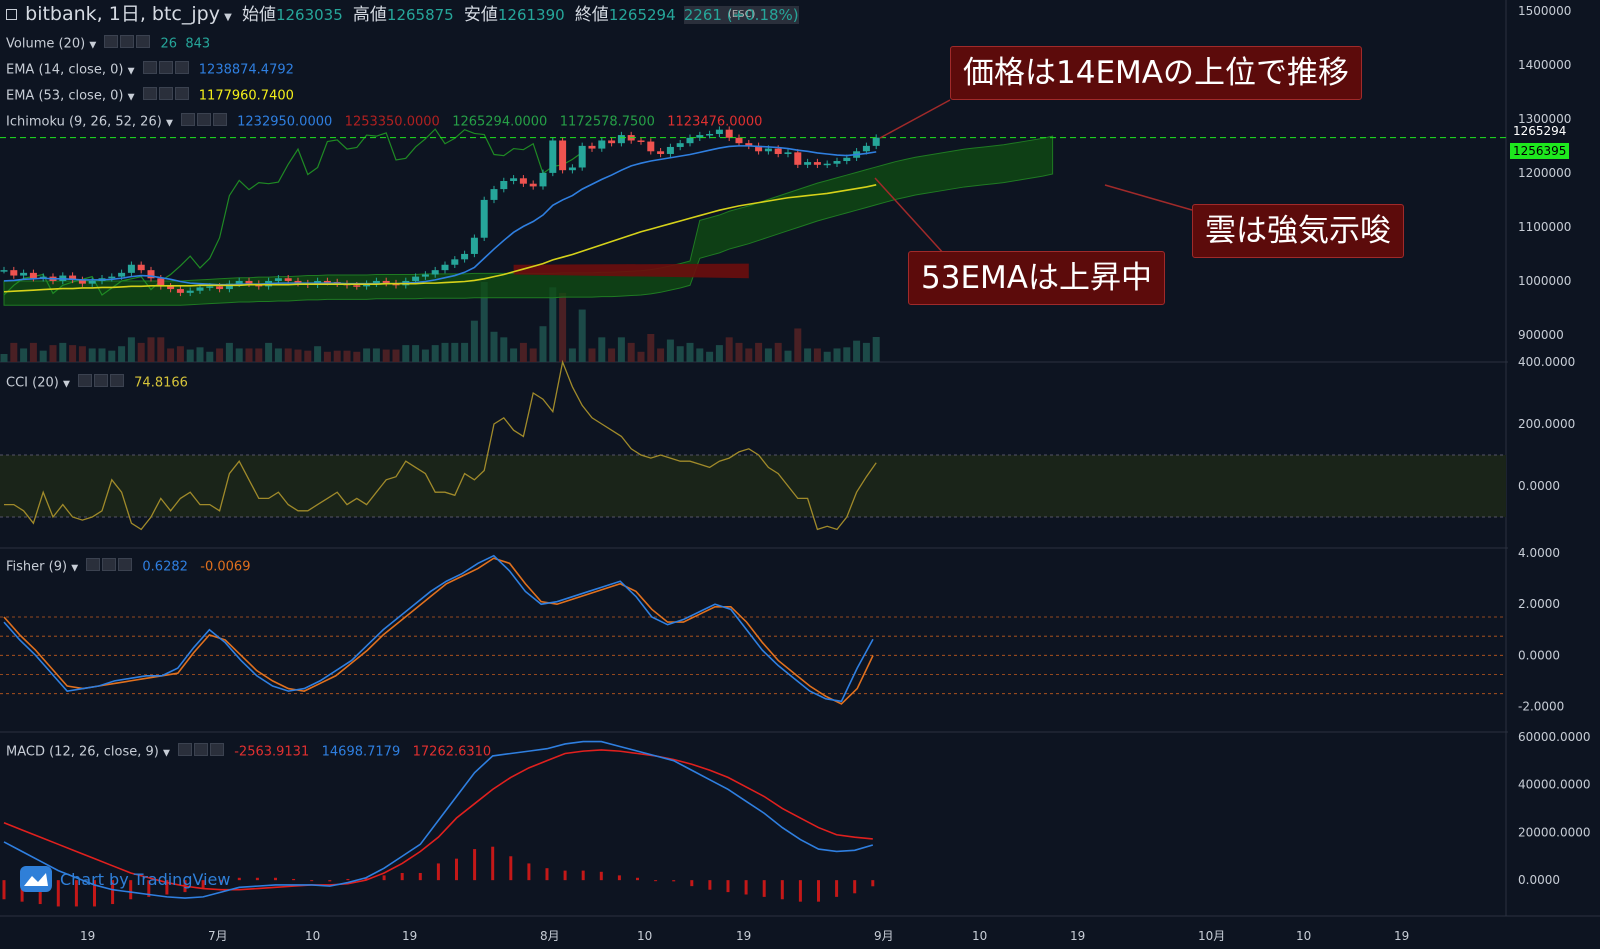 This screenshot has height=949, width=1600. Describe the element at coordinates (84, 122) in the screenshot. I see `ichimoku-label: Ichimoku (9, 26, 52, 26)` at that location.